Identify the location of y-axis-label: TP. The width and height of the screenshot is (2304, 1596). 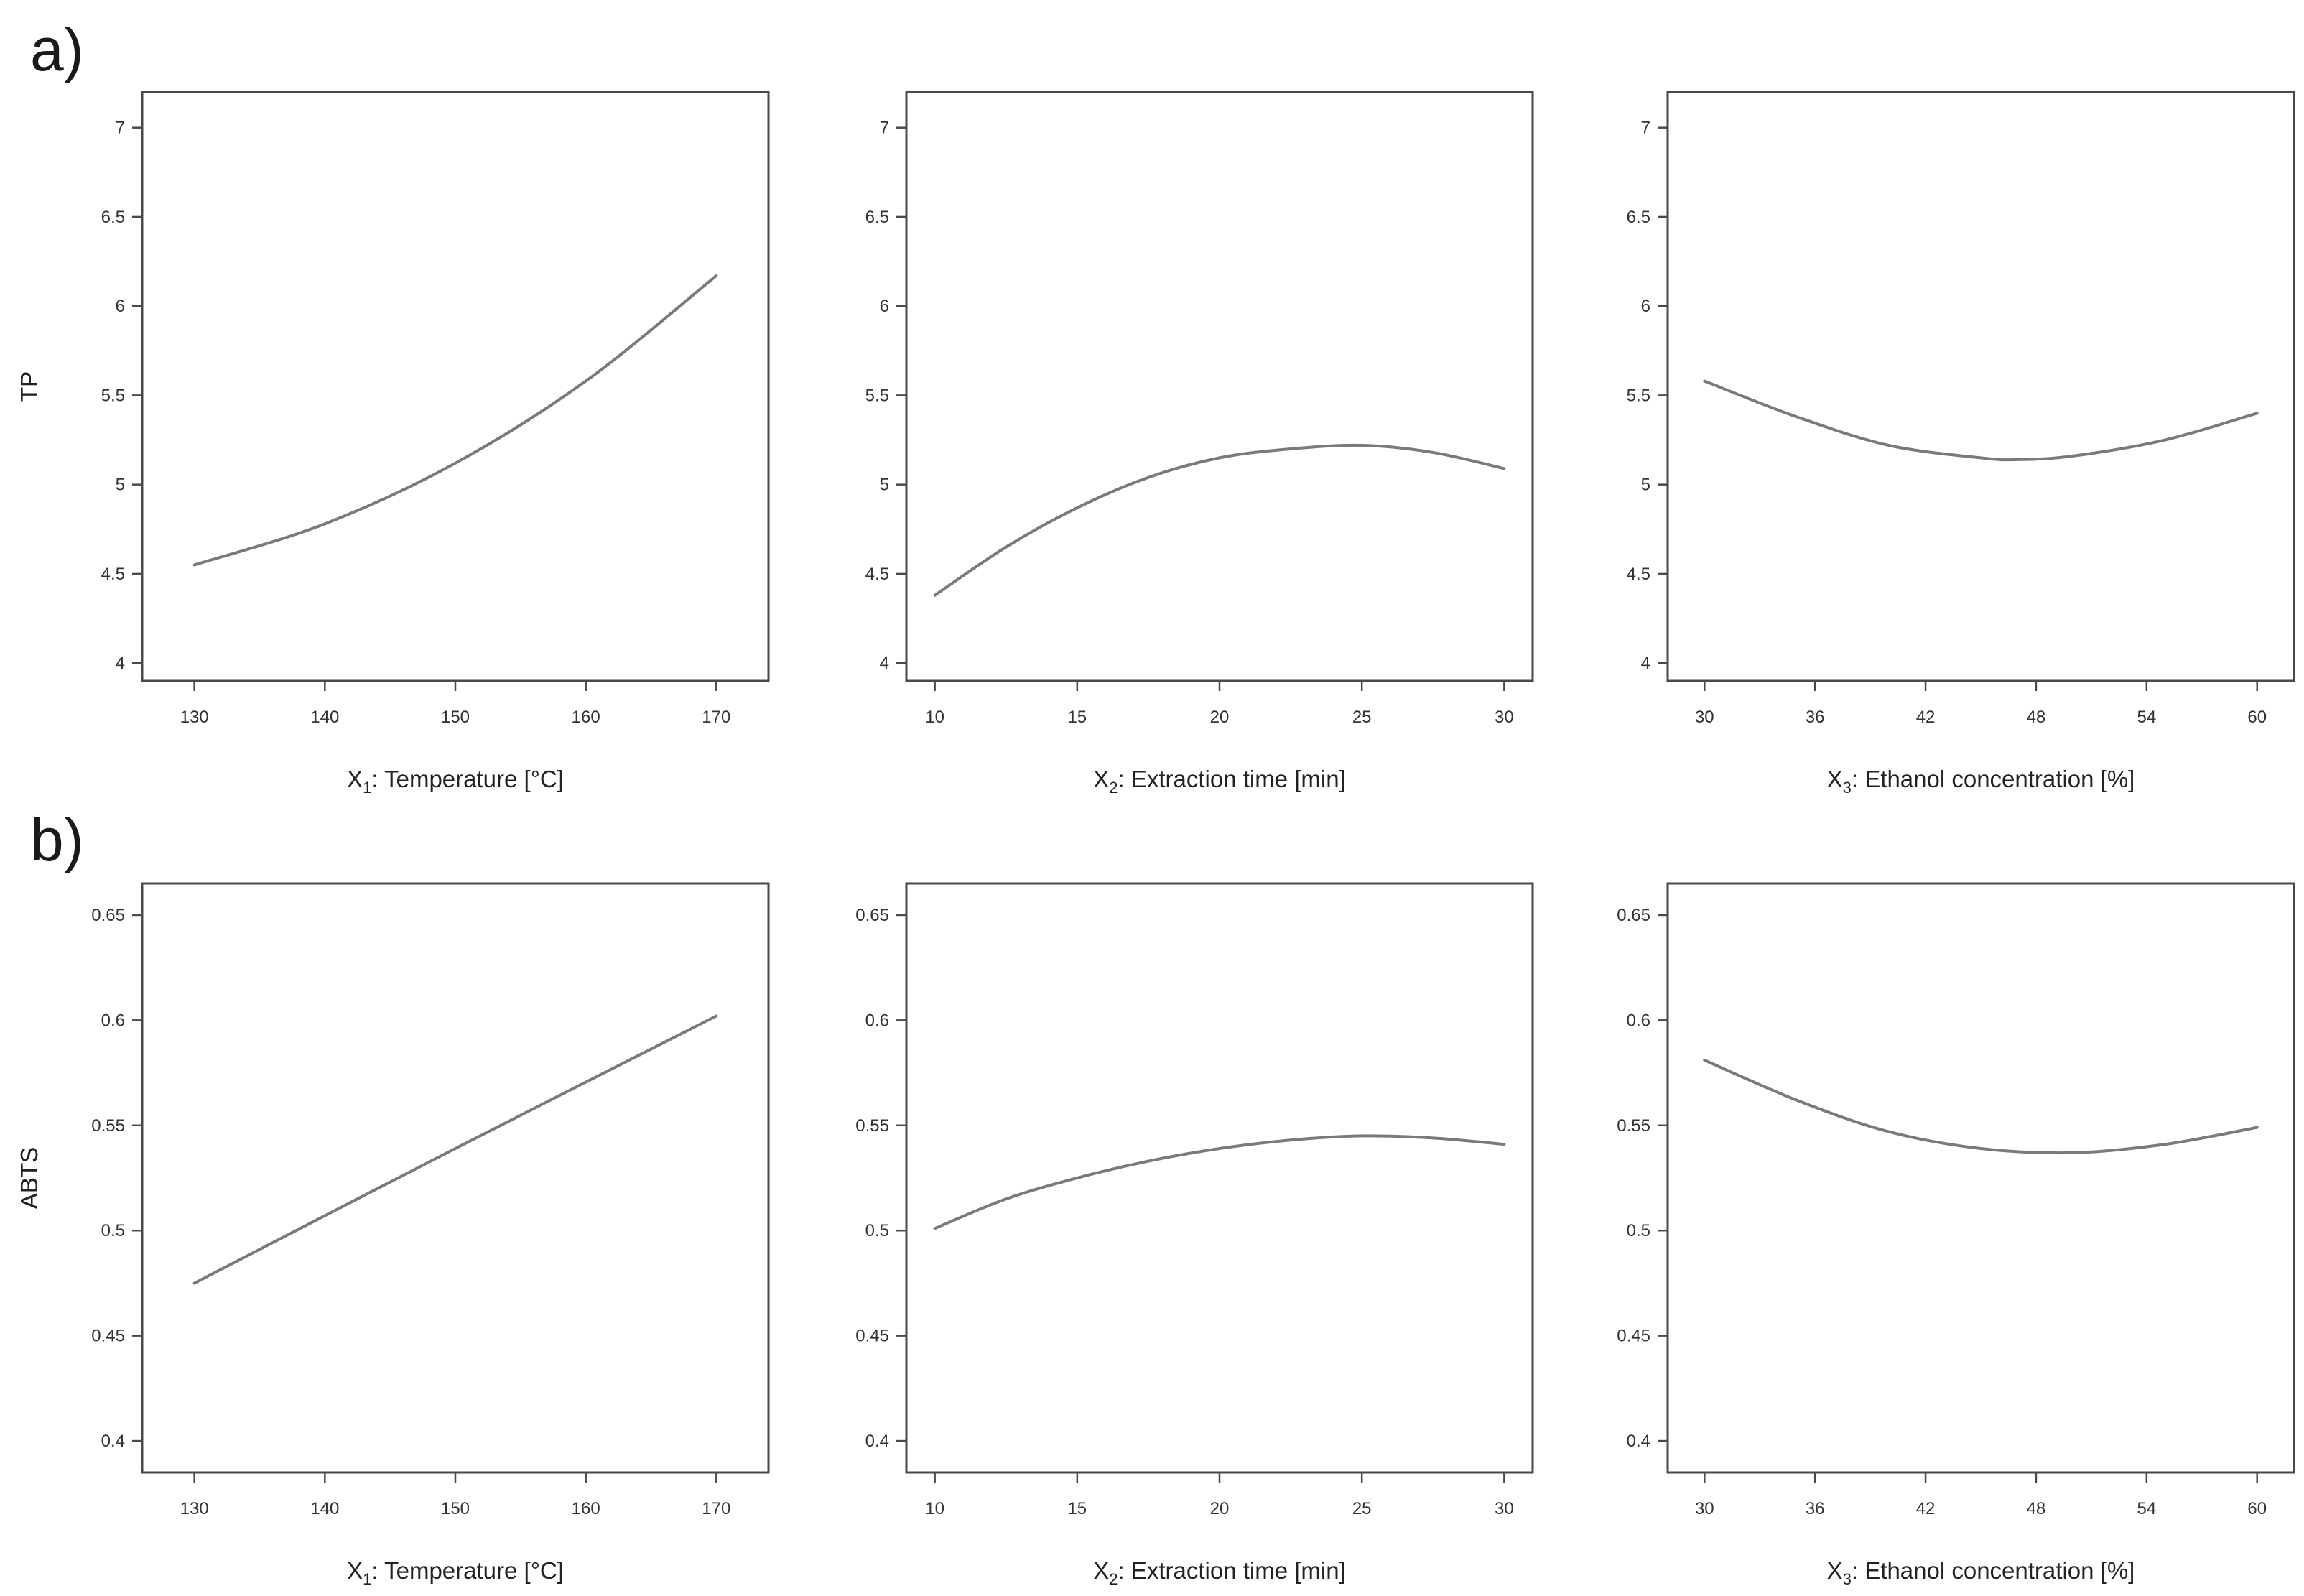
(29, 386).